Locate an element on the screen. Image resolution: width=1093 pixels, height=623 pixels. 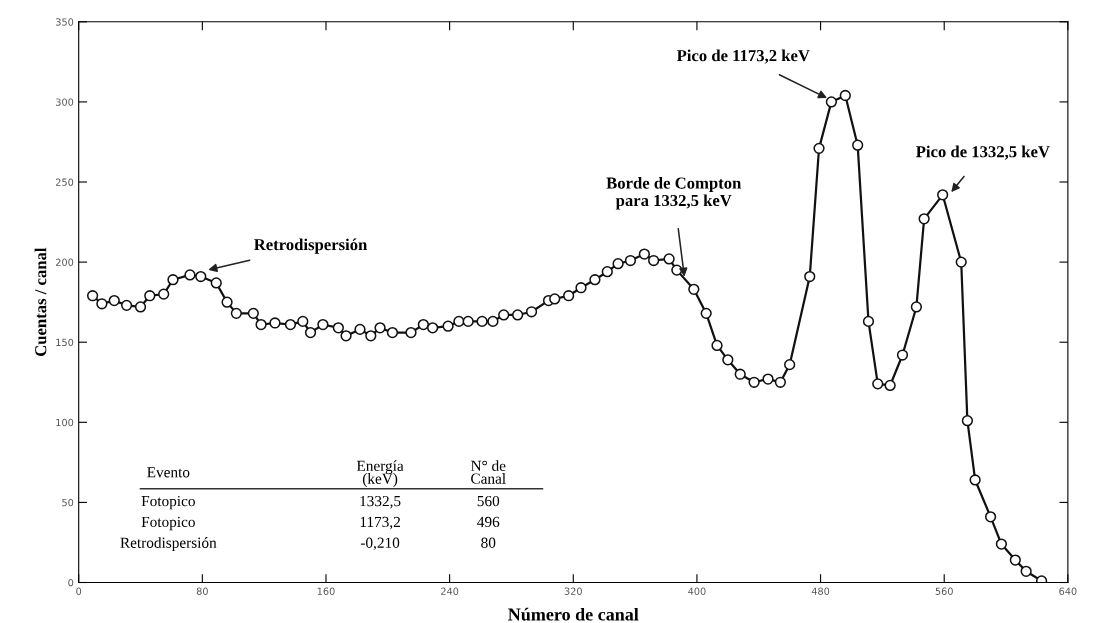
annotation: -0,210 is located at coordinates (380, 544).